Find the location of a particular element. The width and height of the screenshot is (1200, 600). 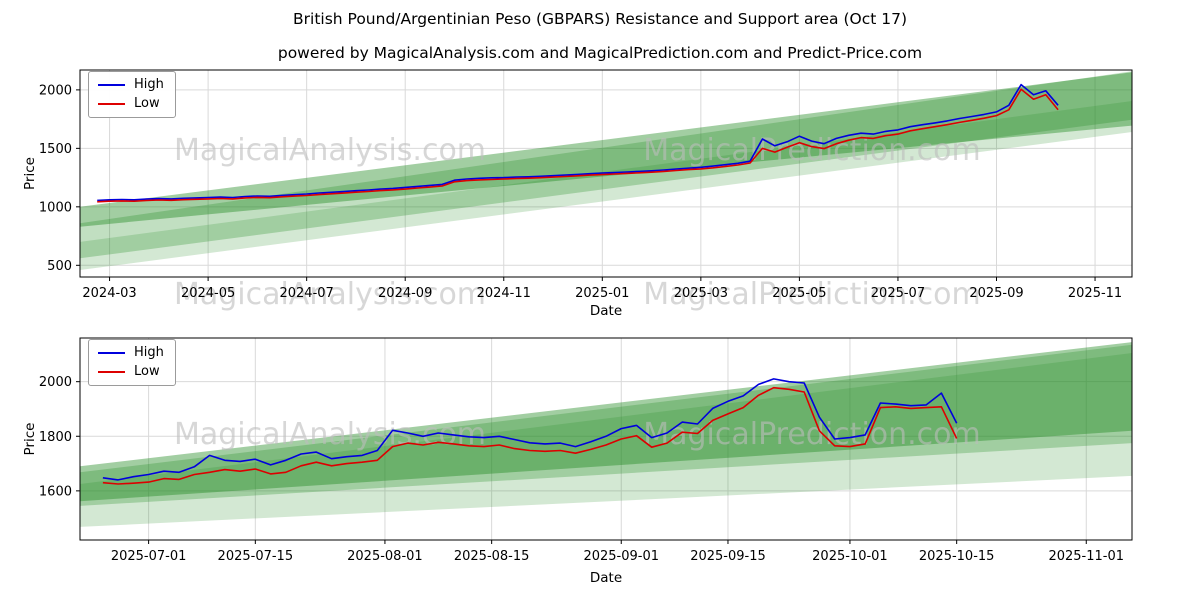

y-tick-label: 1600 is located at coordinates (55, 491).